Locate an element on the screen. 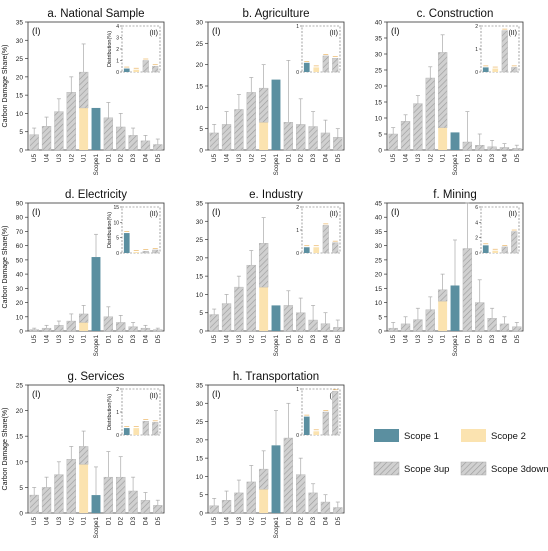 The width and height of the screenshot is (548, 551). panel-title: b. Agriculture is located at coordinates (275, 14).